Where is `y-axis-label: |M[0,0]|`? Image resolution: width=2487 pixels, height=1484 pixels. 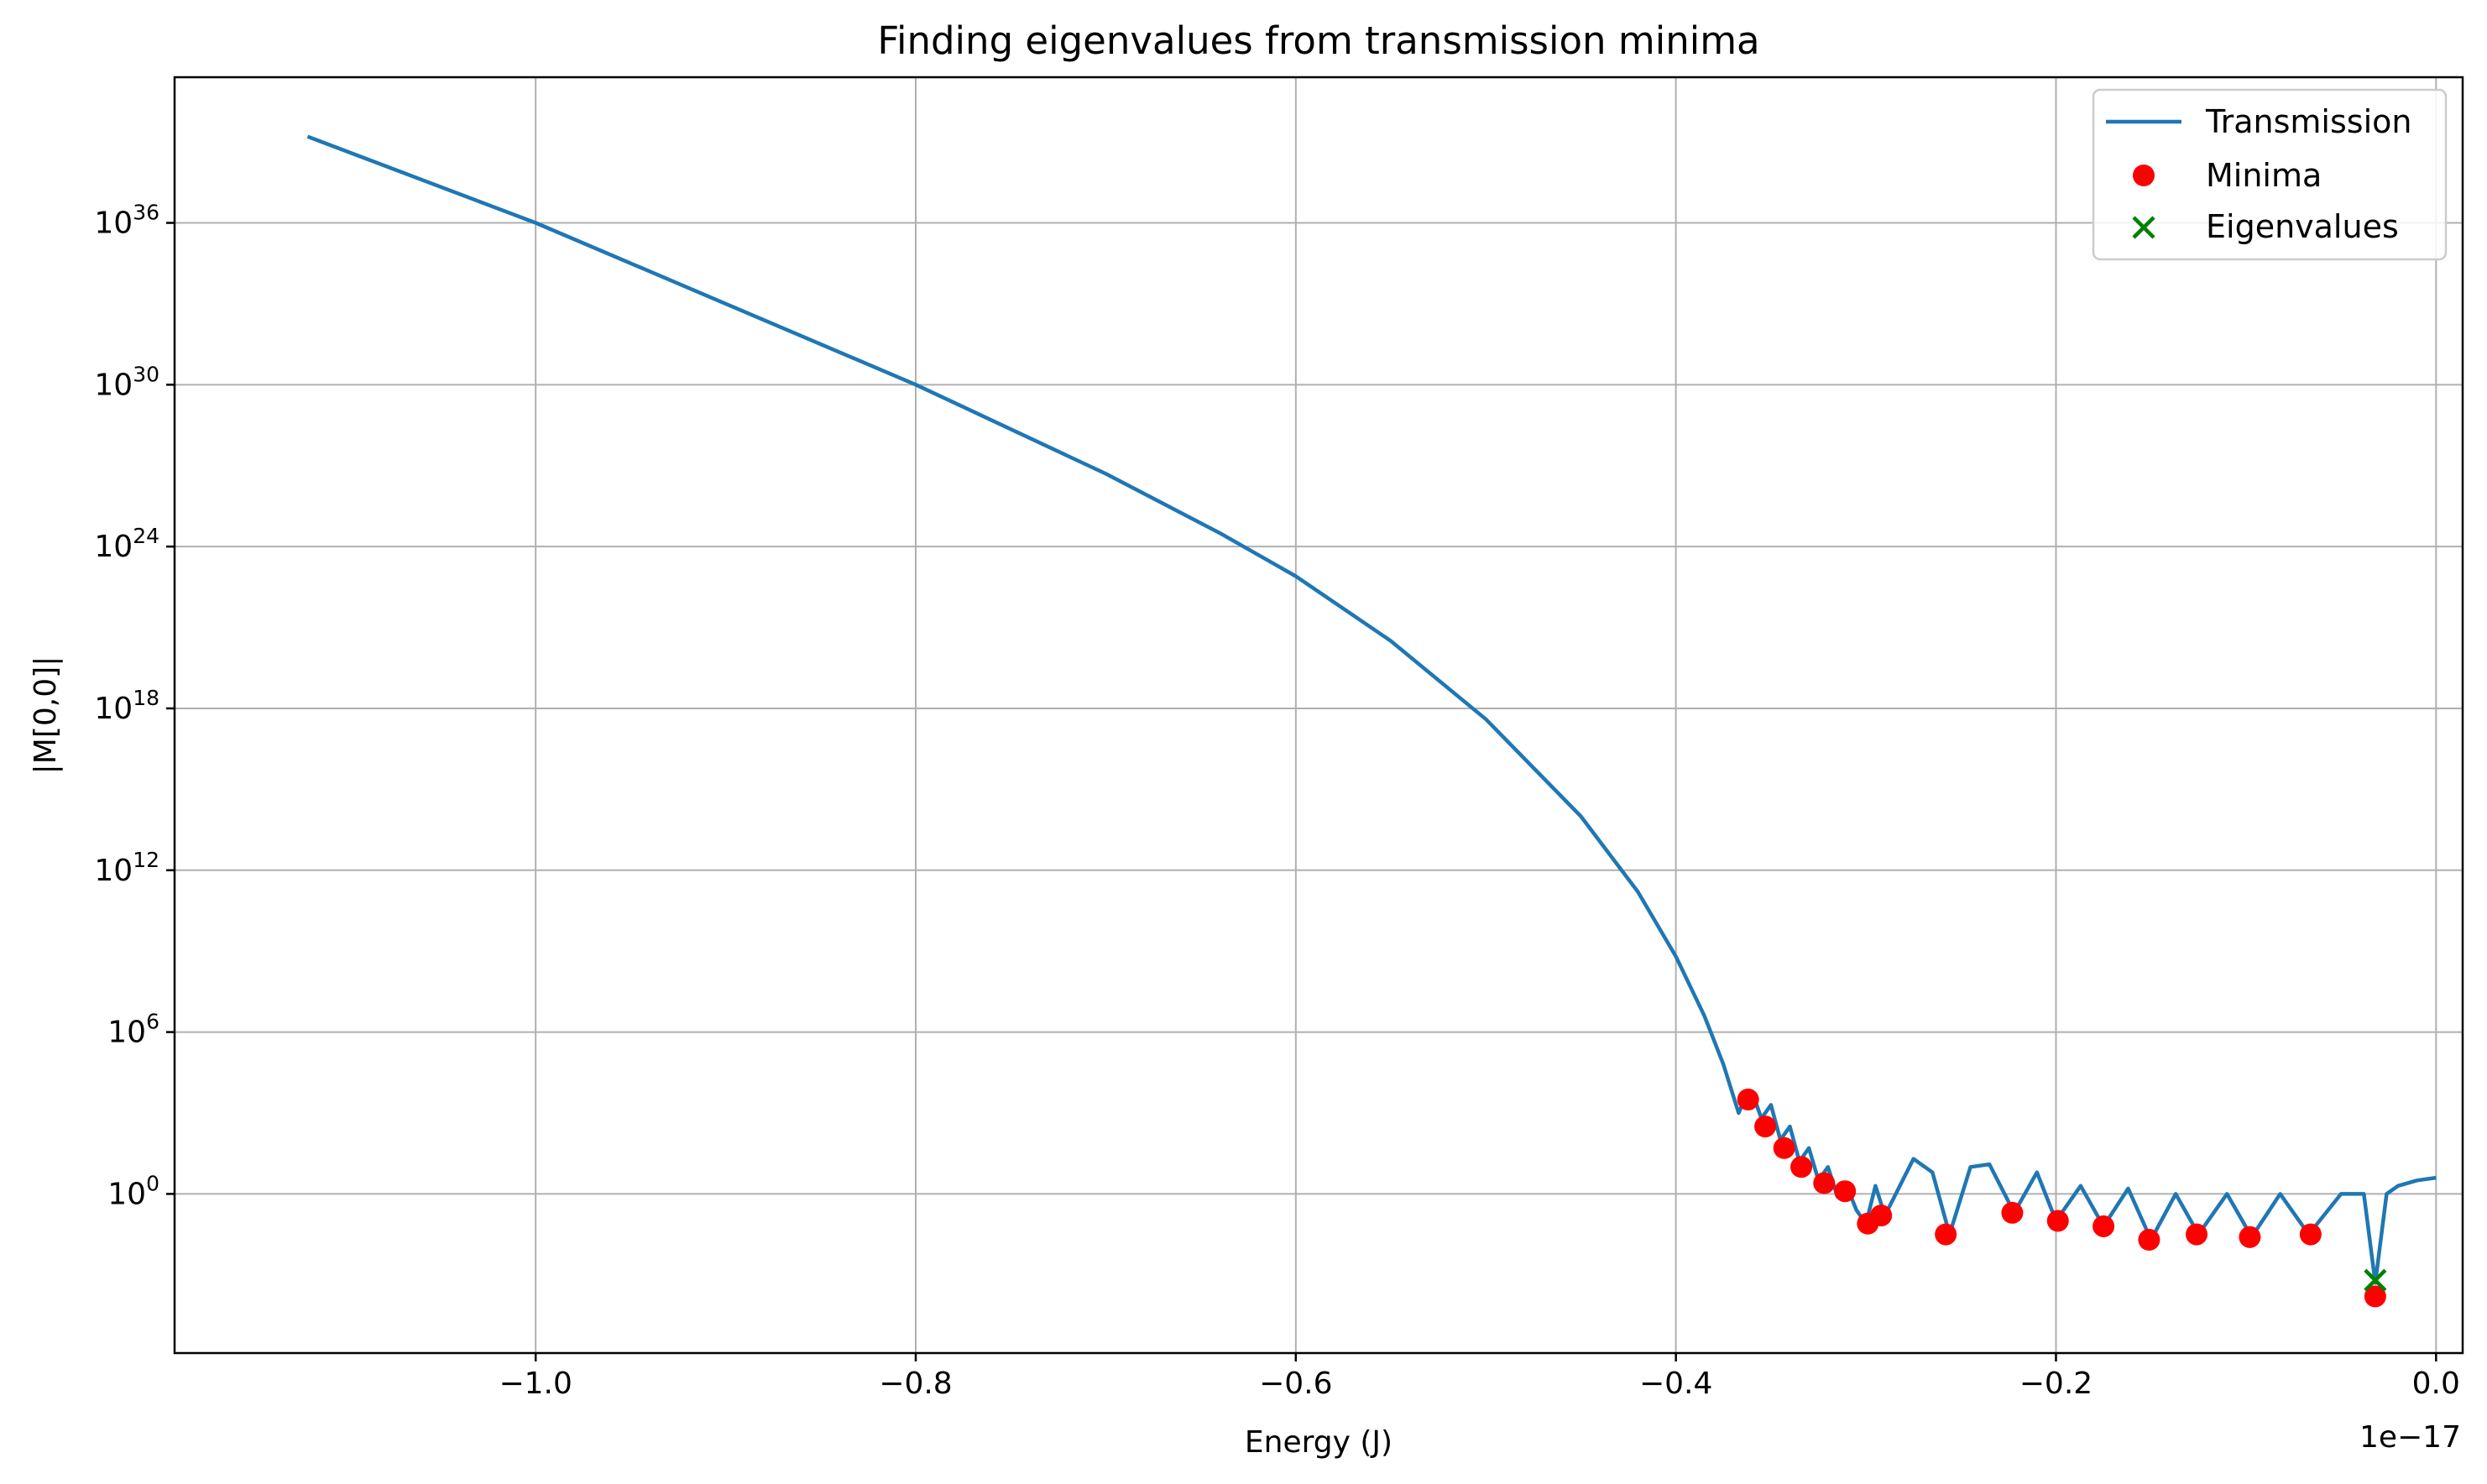 y-axis-label: |M[0,0]| is located at coordinates (46, 715).